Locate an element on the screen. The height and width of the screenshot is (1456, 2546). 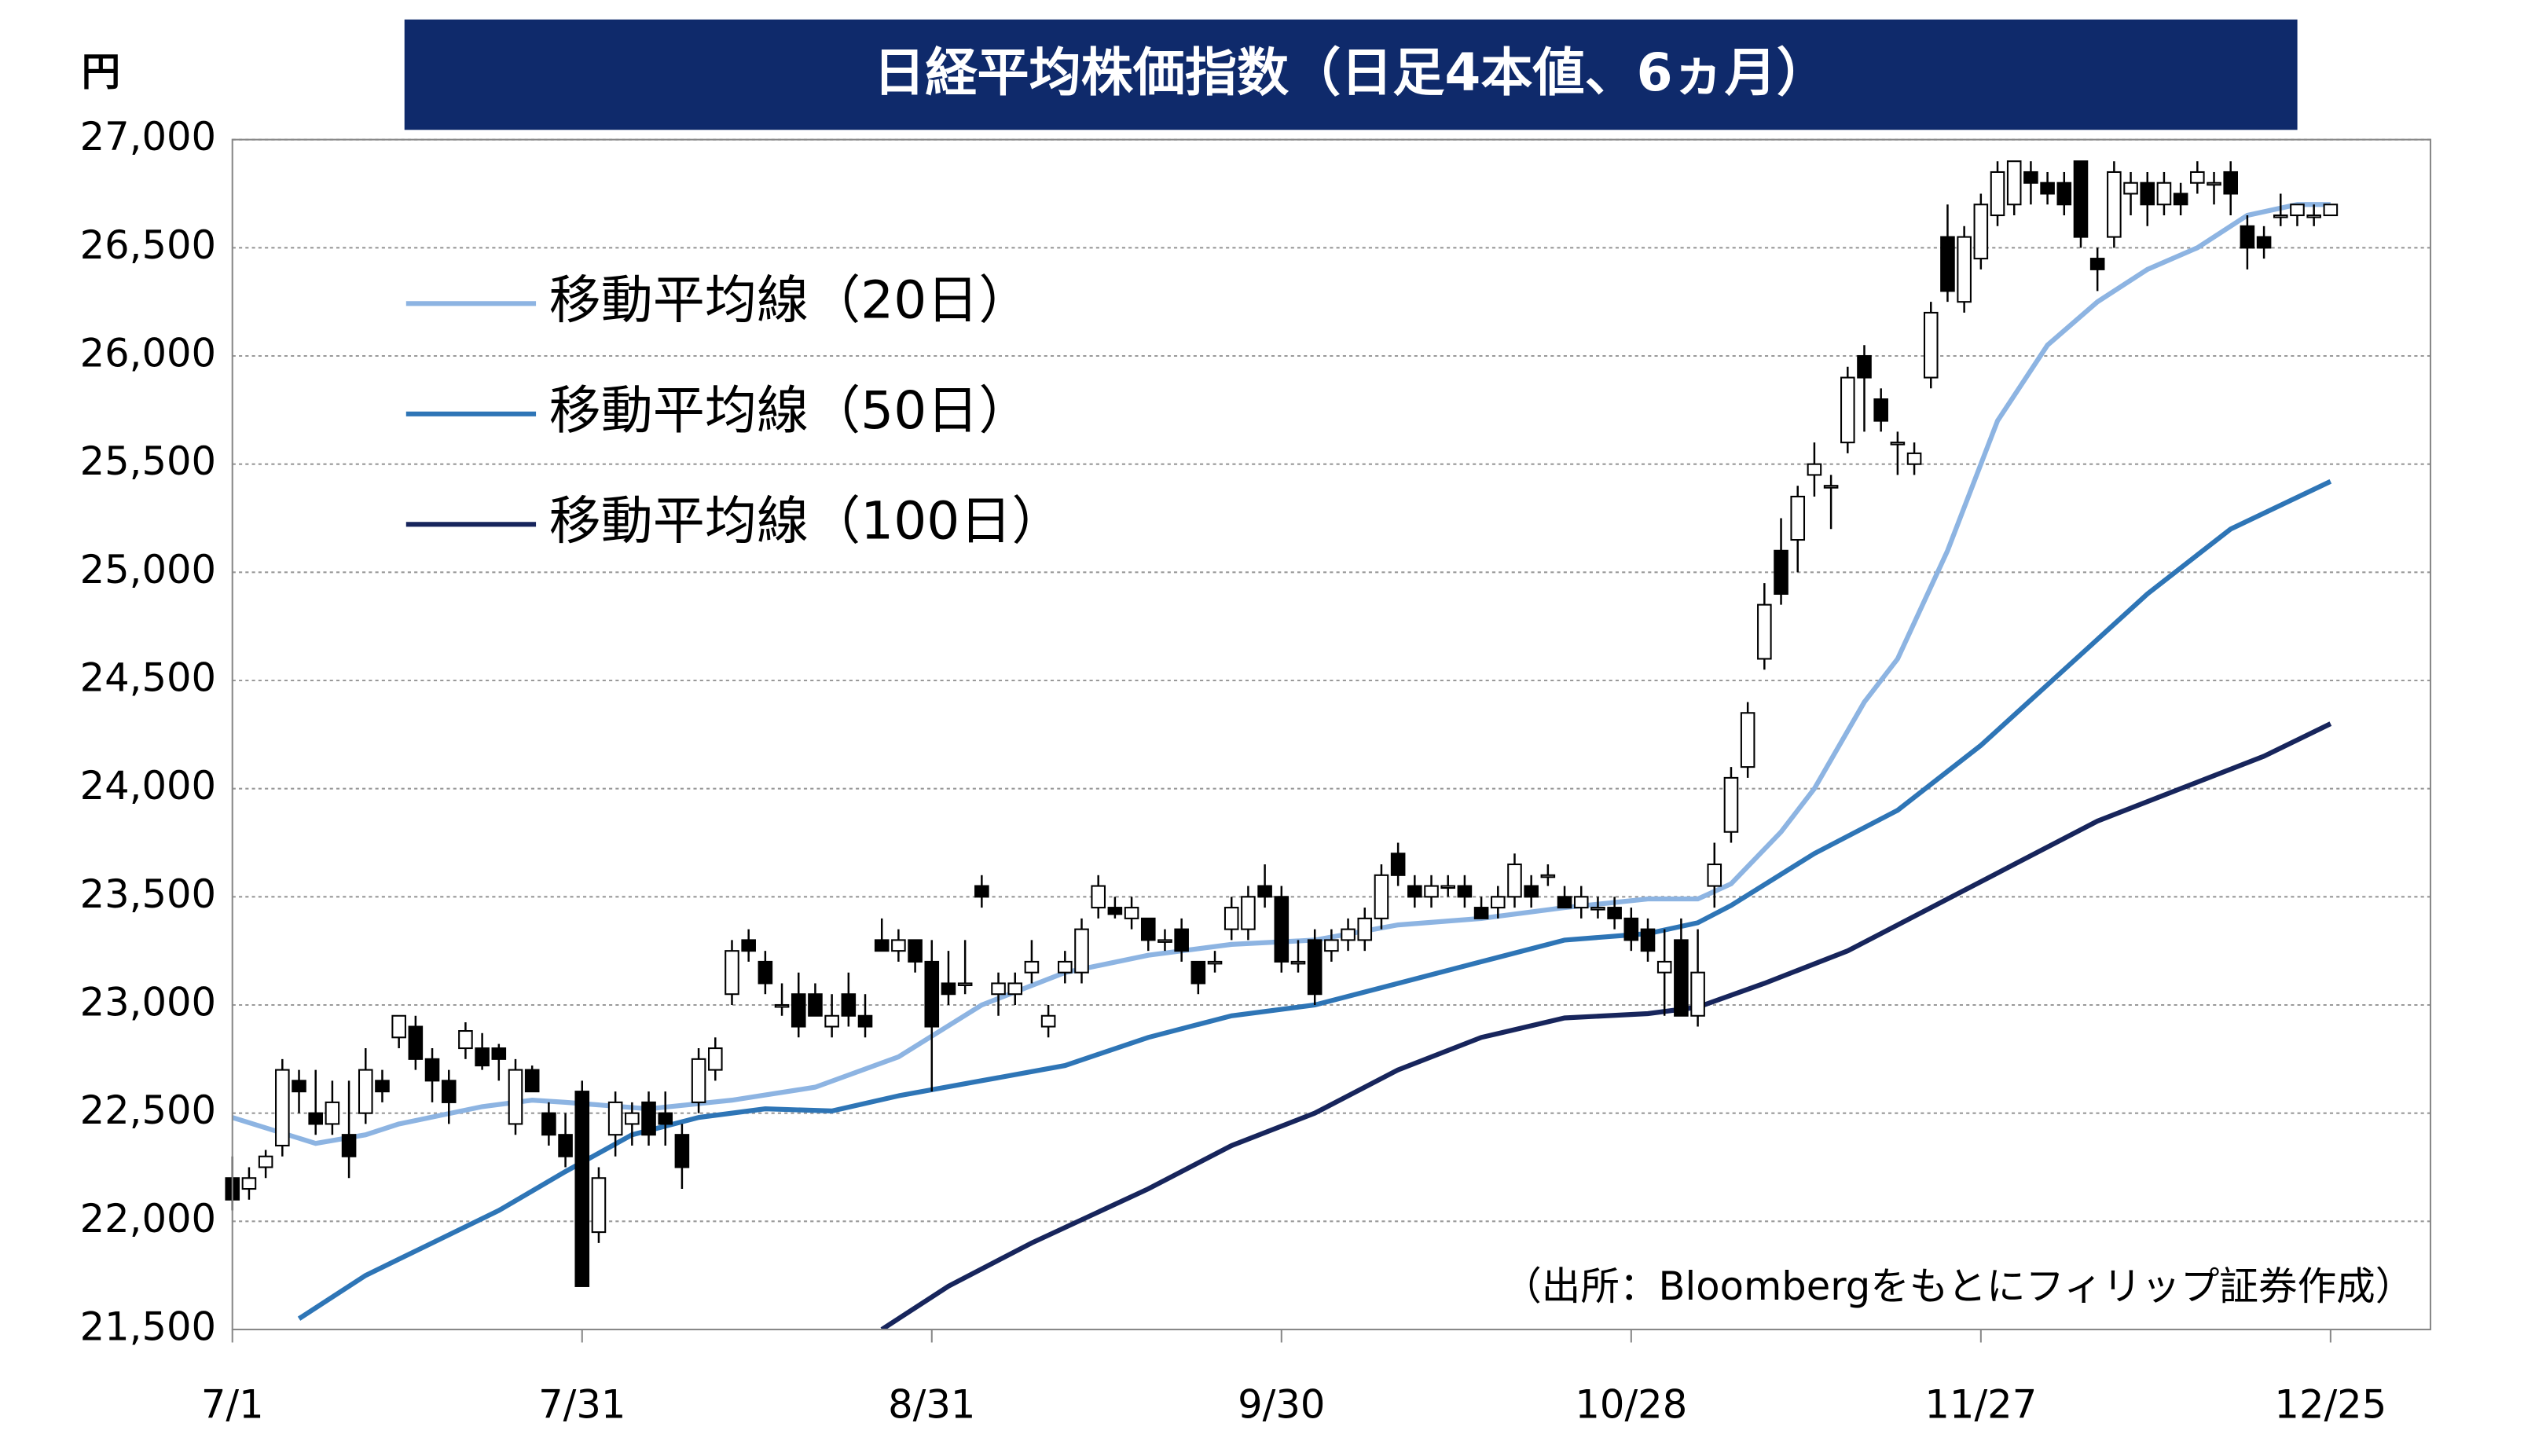
source-note: （出所：Bloombergをもとにフィリップ証券作成） is located at coordinates (1958, 1286).